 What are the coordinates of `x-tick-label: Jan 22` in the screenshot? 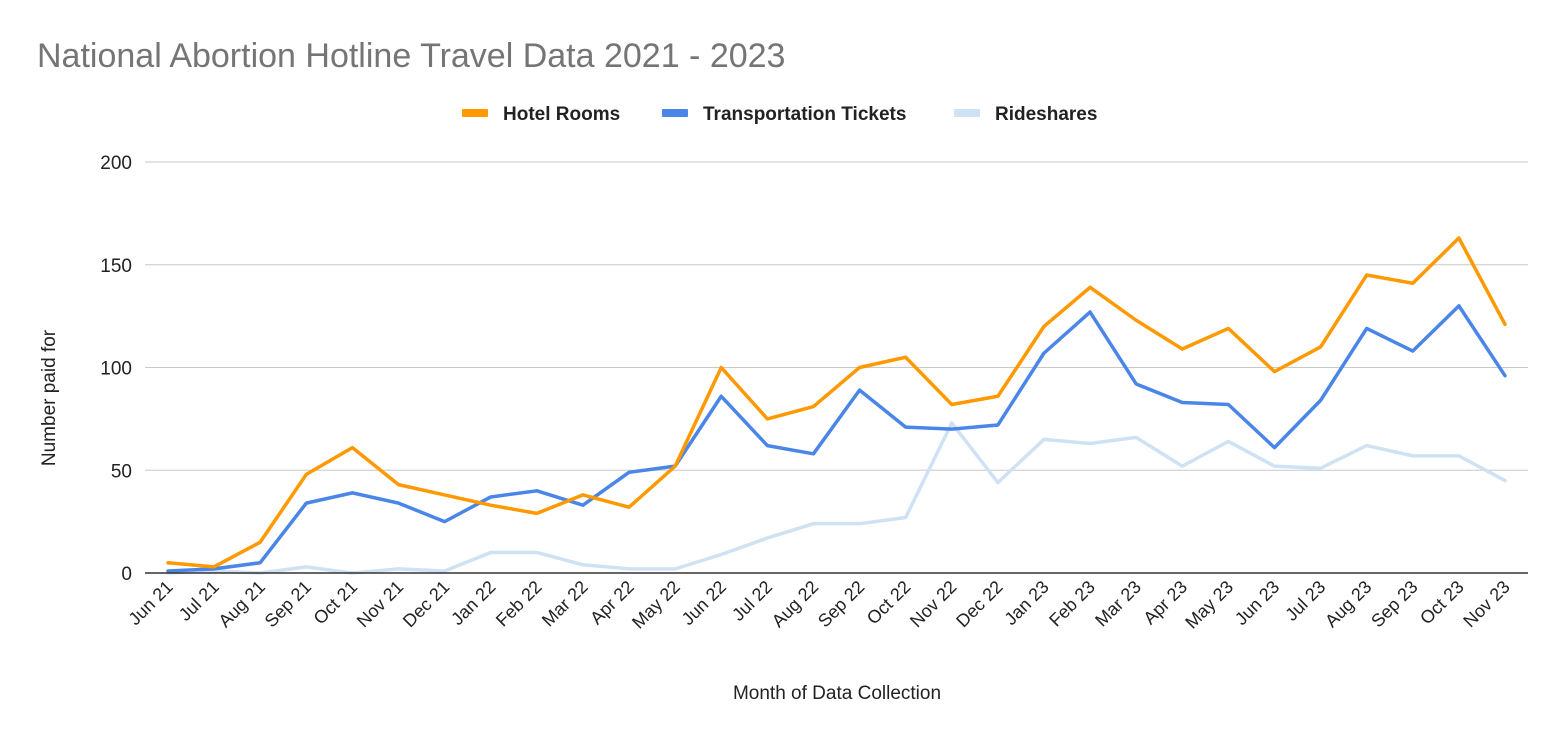 It's located at (473, 603).